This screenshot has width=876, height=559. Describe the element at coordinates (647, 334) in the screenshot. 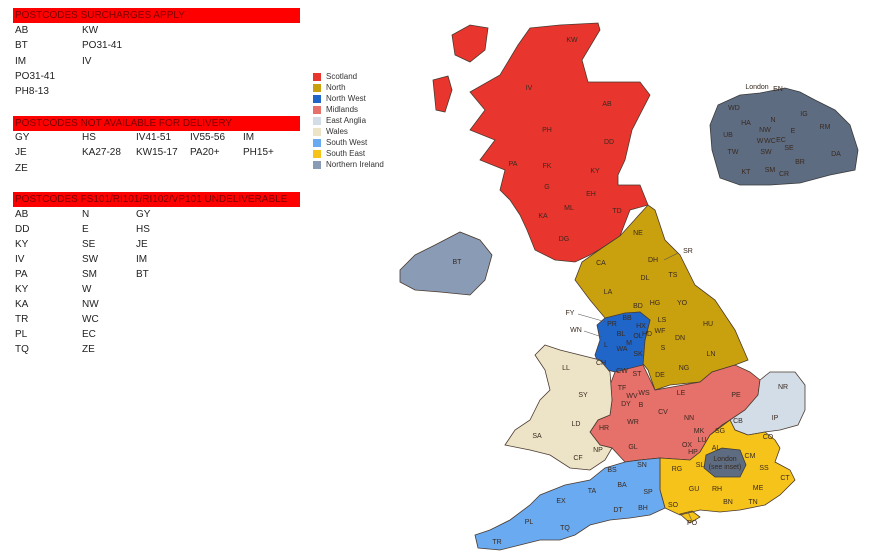

I see `postcode-label: HD` at that location.